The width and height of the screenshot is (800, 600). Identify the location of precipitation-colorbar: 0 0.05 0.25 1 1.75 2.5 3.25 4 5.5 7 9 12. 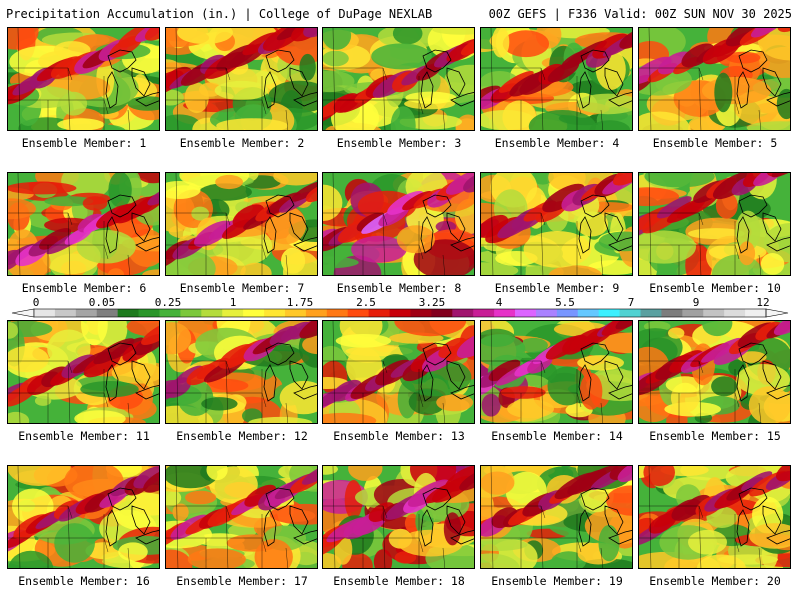
(400, 308).